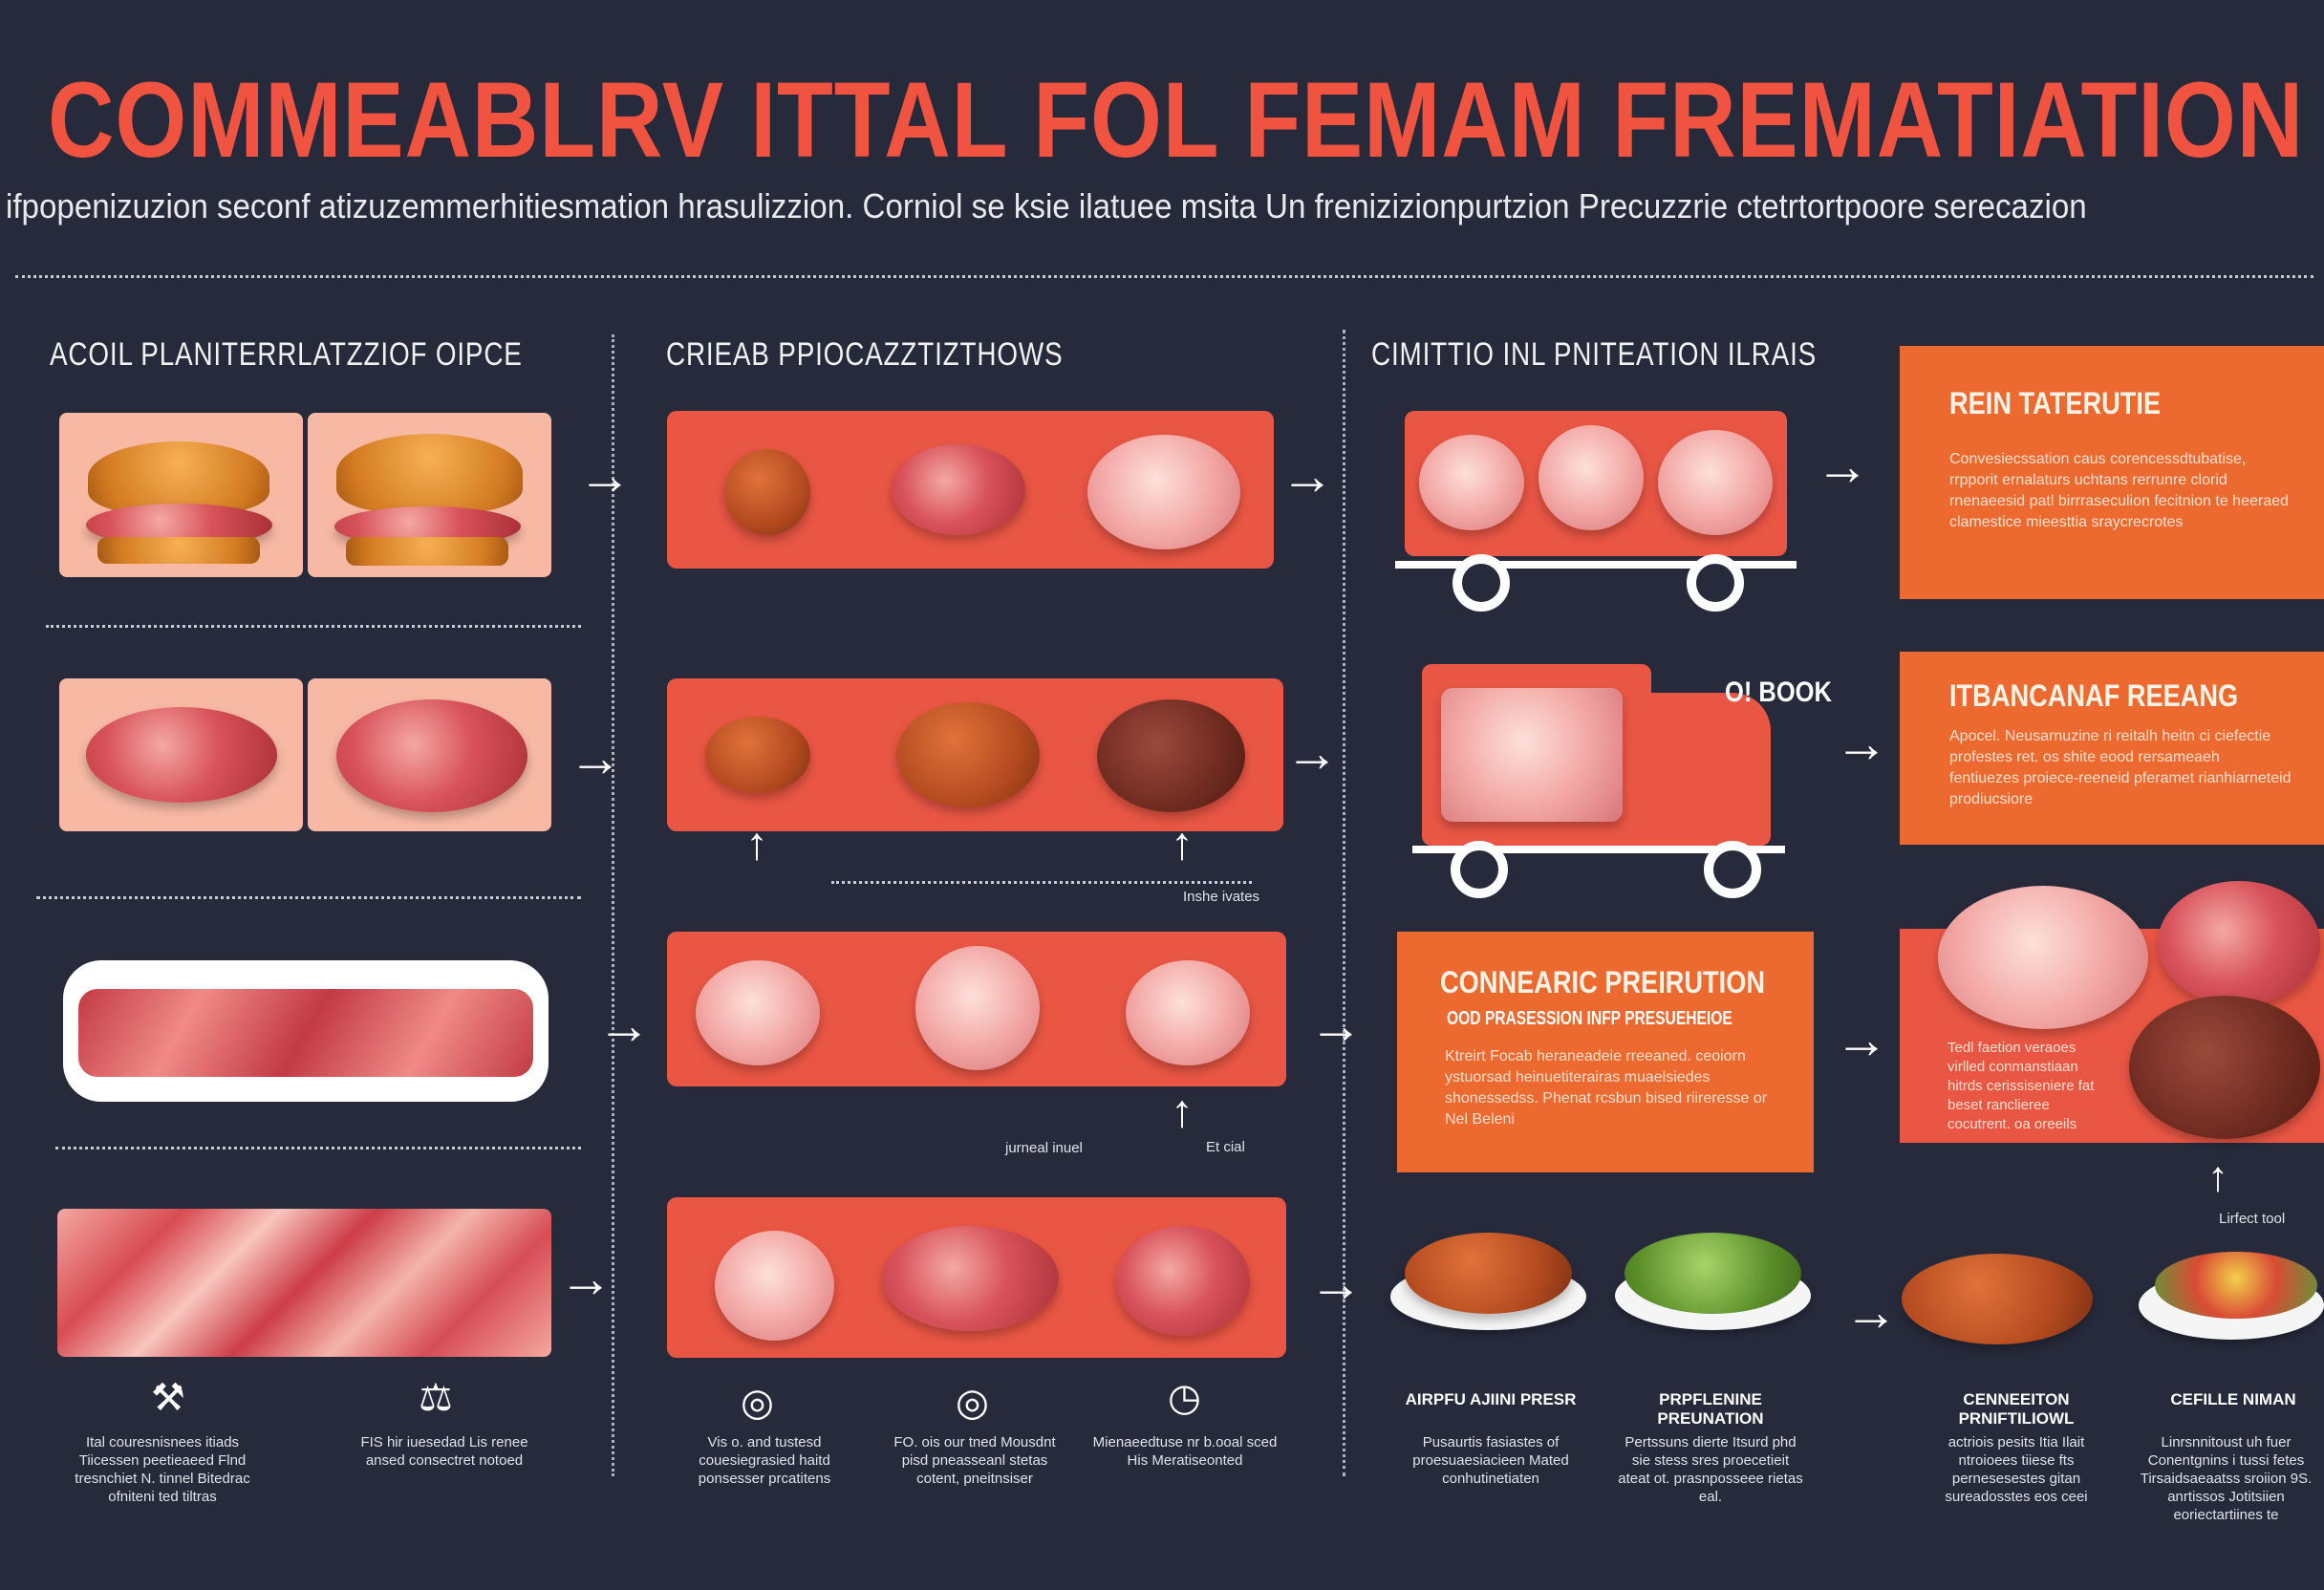 This screenshot has width=2324, height=1590. What do you see at coordinates (2094, 695) in the screenshot?
I see `info-card-2-title: ITBANCANAF REEANG` at bounding box center [2094, 695].